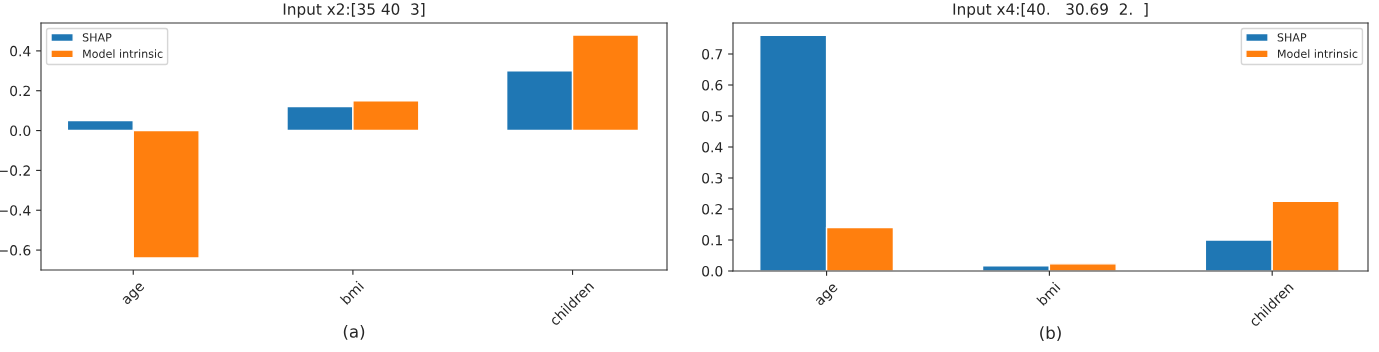 Image resolution: width=1379 pixels, height=352 pixels. I want to click on y-tick-label: 0.3, so click(712, 178).